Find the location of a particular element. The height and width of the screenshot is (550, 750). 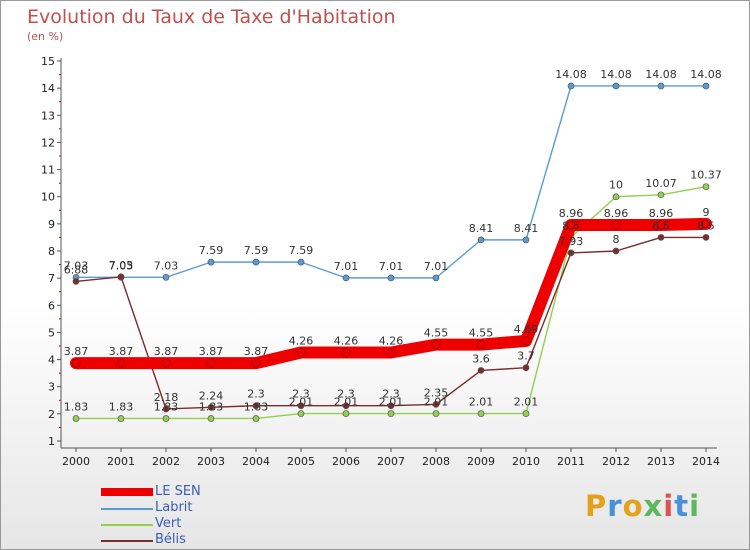

x-tick-label: 2005 is located at coordinates (301, 461).